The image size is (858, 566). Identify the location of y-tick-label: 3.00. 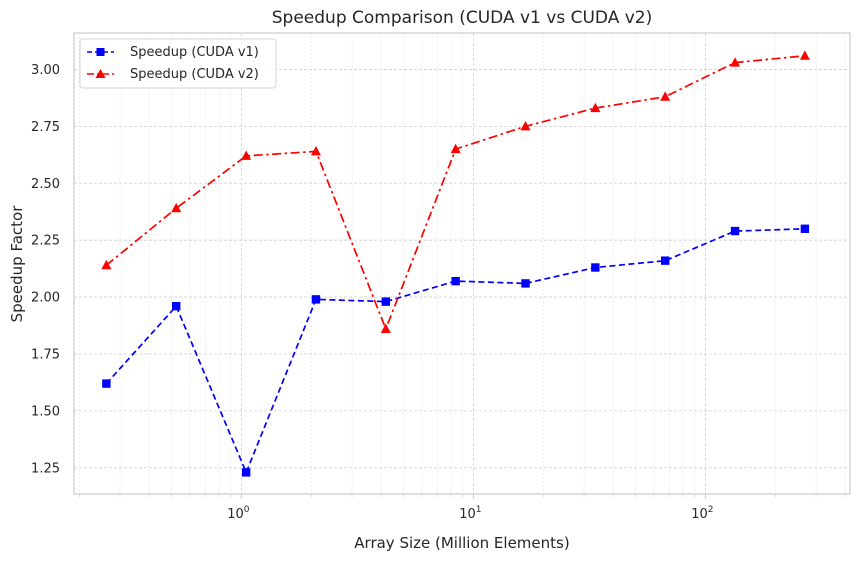
(45, 70).